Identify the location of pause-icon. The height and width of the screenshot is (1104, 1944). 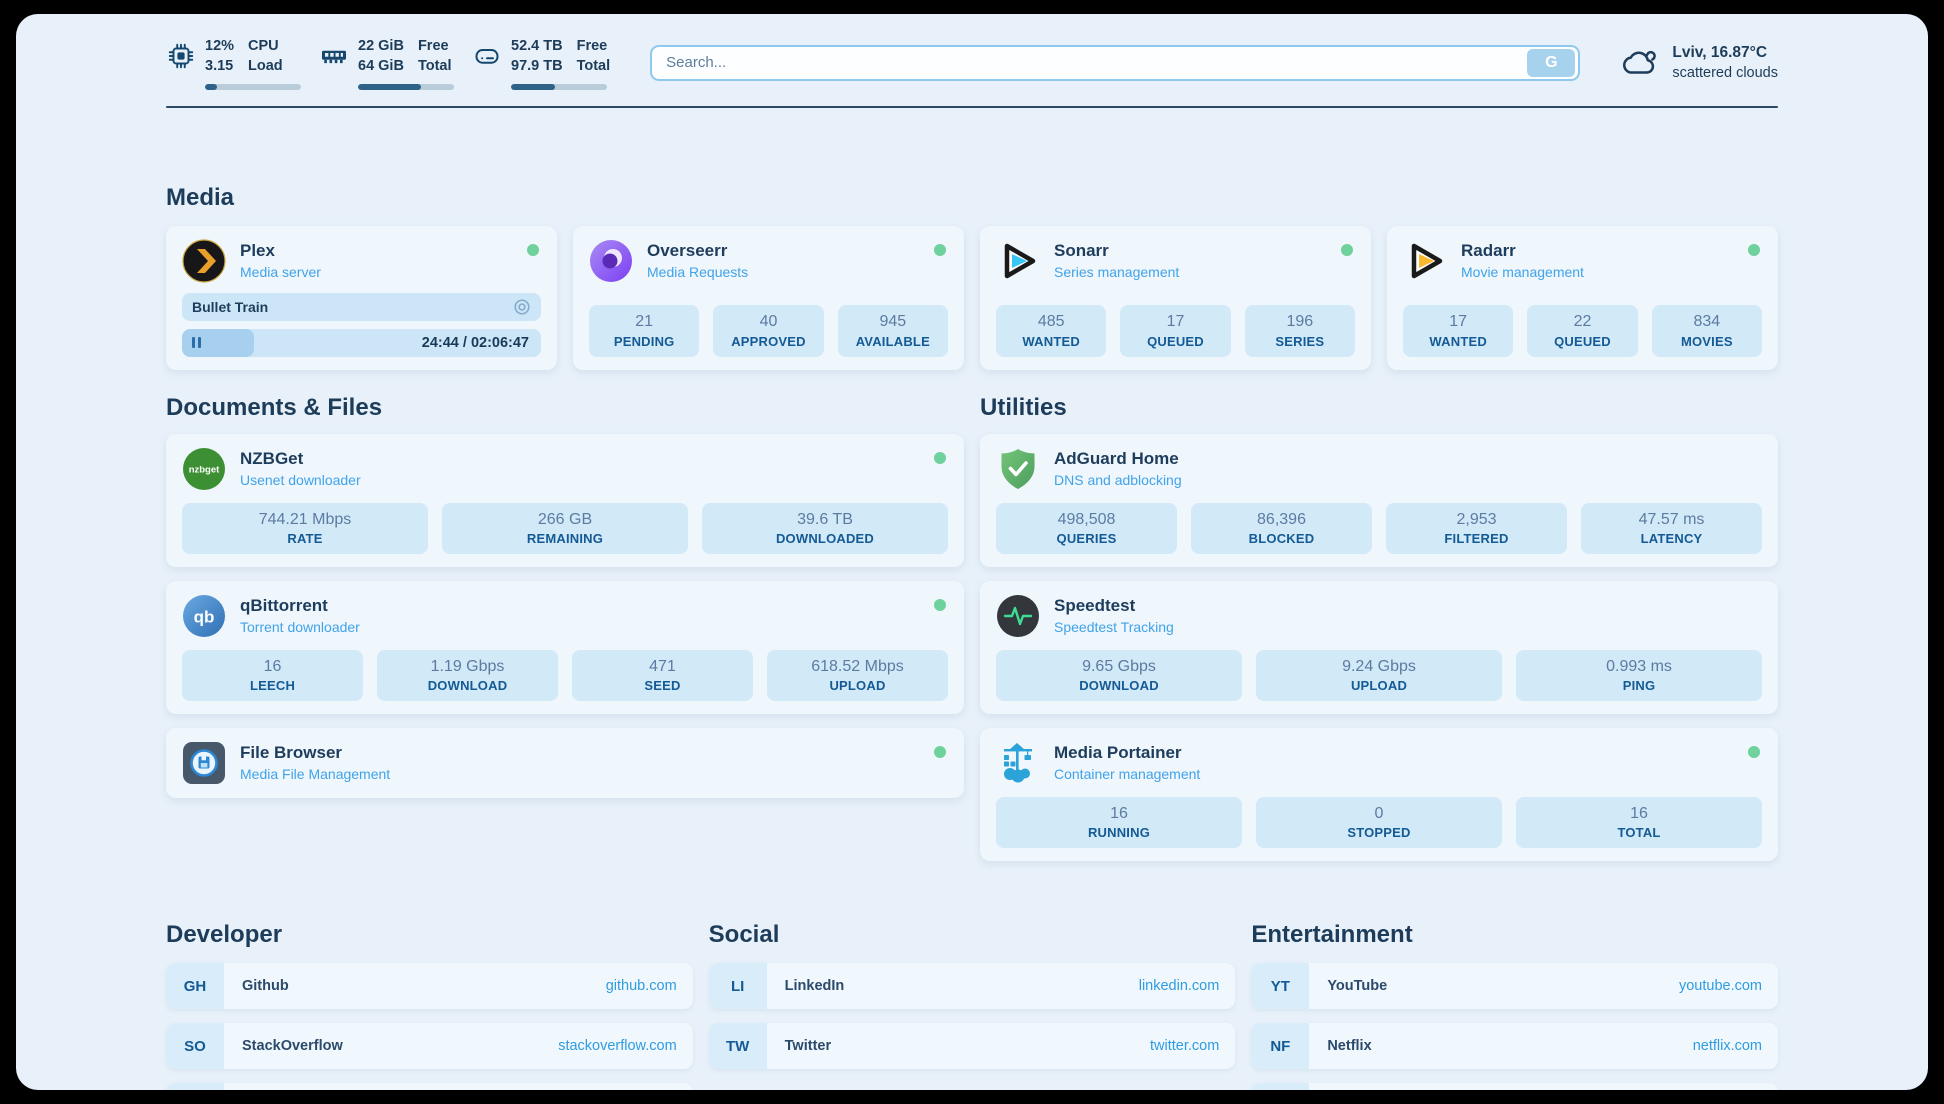
(193, 343).